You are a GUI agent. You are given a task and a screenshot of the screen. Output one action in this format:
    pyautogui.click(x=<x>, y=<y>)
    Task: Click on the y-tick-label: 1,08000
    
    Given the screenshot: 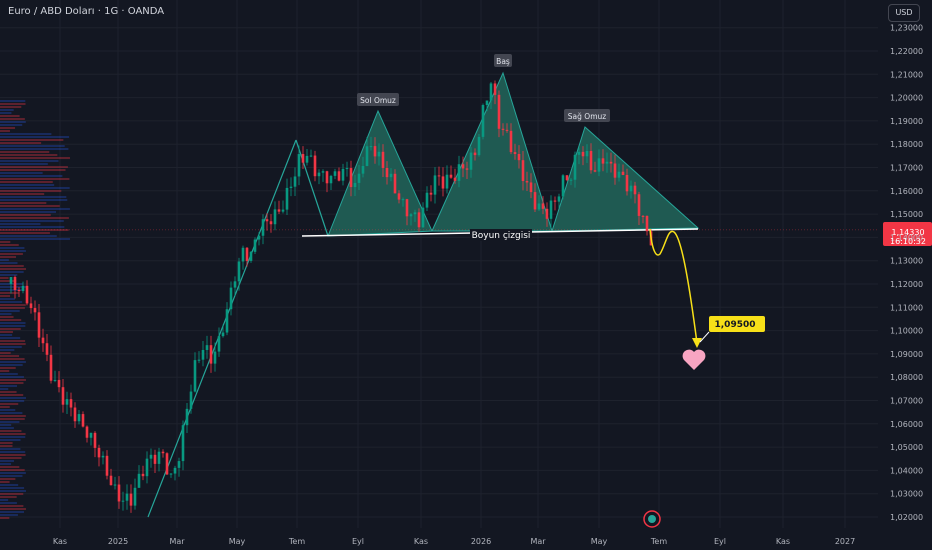 What is the action you would take?
    pyautogui.click(x=906, y=377)
    